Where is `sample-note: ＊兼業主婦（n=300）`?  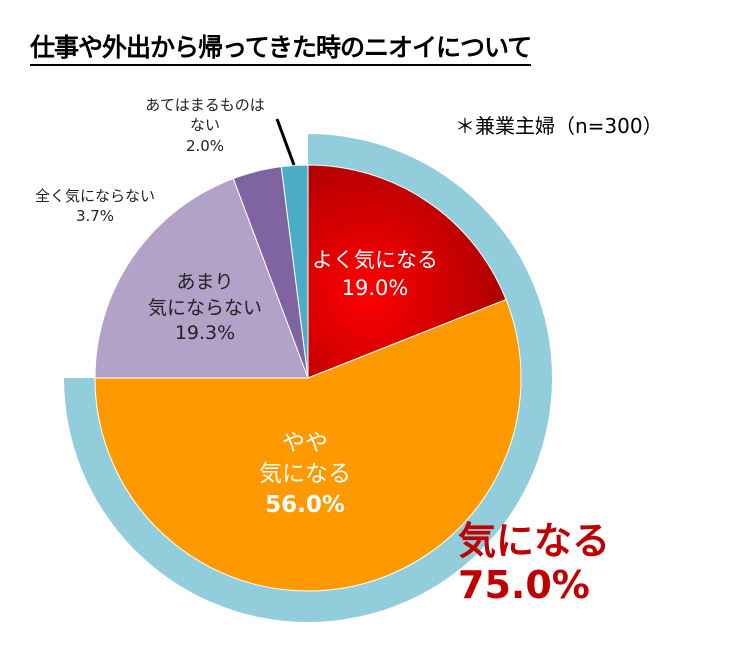
sample-note: ＊兼業主婦（n=300） is located at coordinates (559, 126).